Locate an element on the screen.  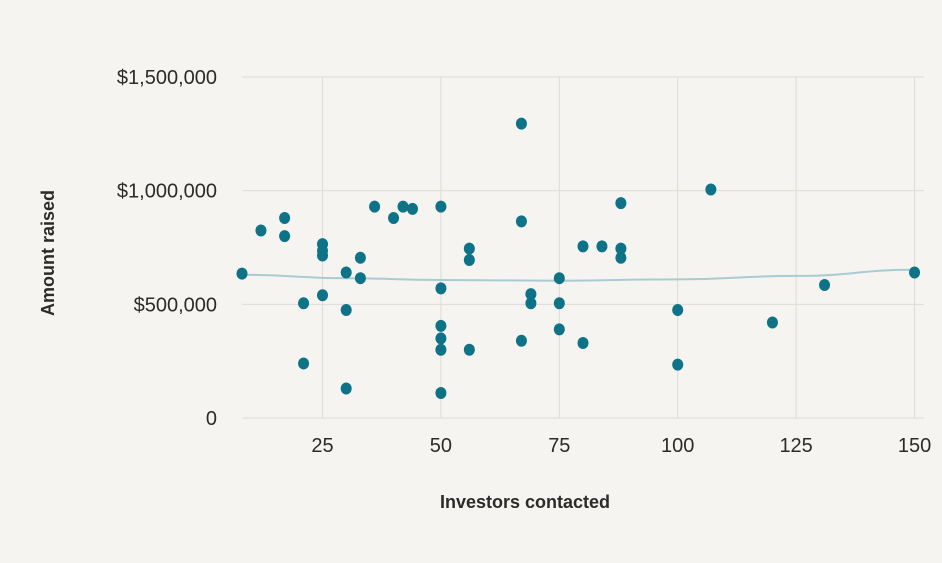
x-tick-label: 150 is located at coordinates (914, 446).